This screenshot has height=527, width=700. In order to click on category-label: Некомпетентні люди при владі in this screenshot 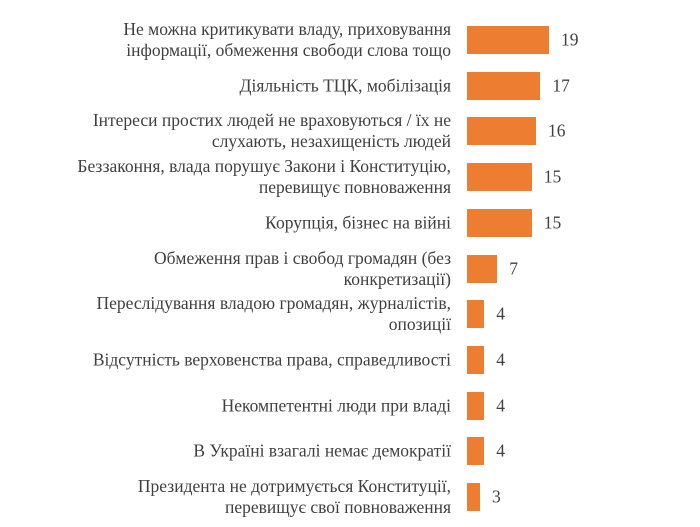, I will do `click(336, 405)`.